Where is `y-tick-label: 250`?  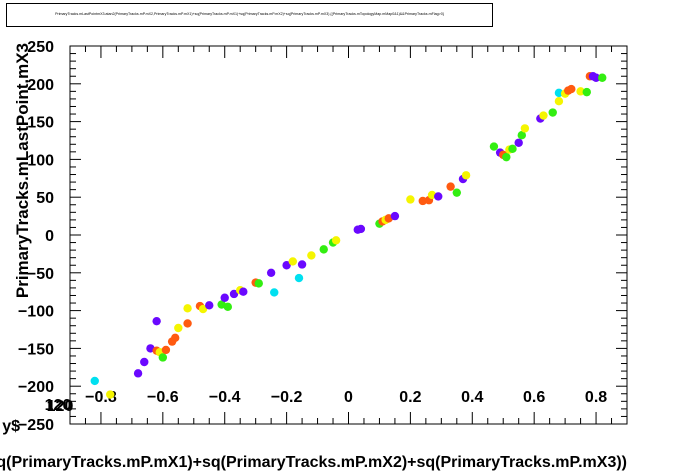 y-tick-label: 250 is located at coordinates (40, 47).